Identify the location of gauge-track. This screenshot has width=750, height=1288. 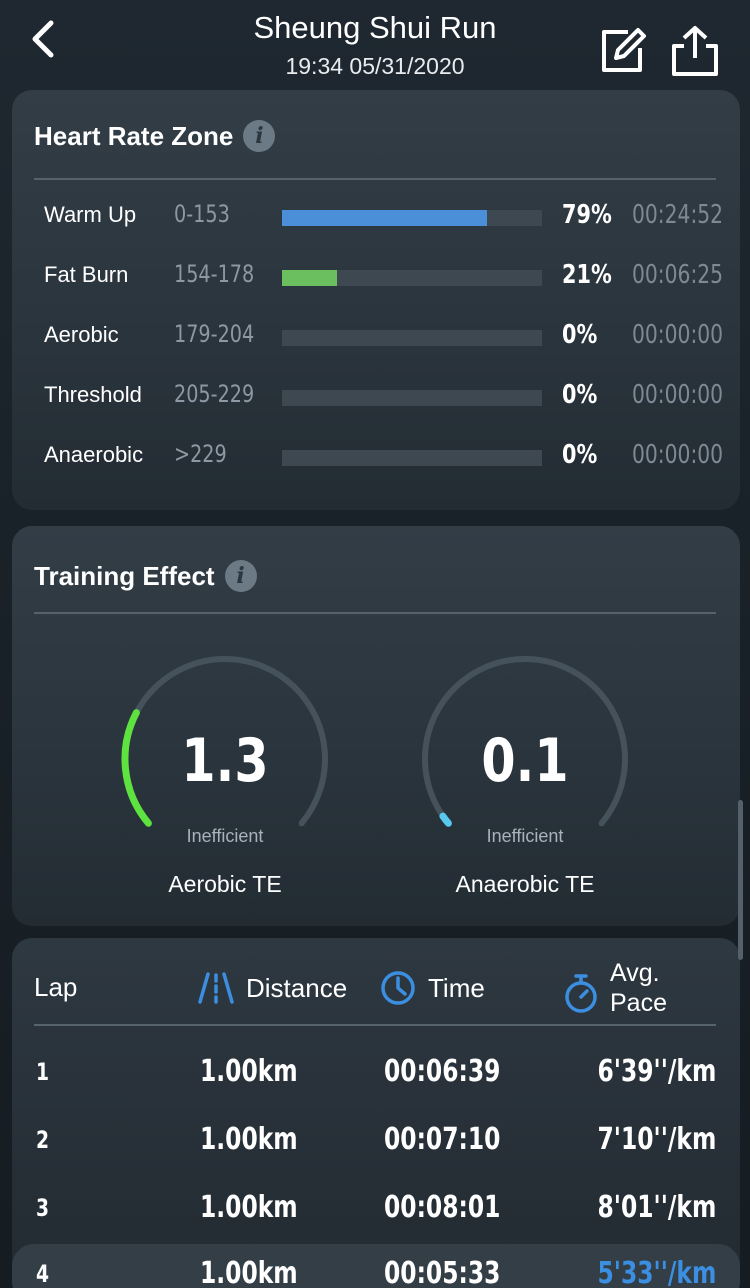
(525, 741).